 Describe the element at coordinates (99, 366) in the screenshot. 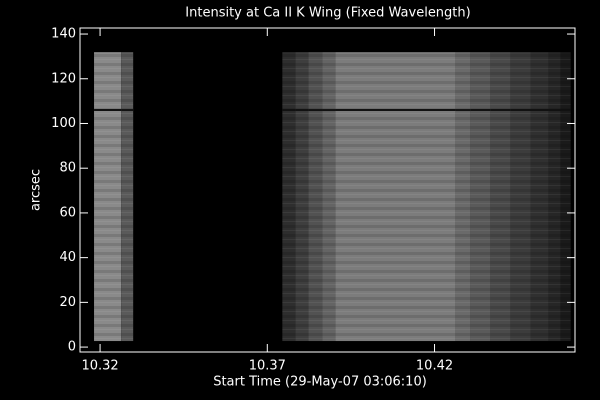

I see `x-tick-label: 10.32` at that location.